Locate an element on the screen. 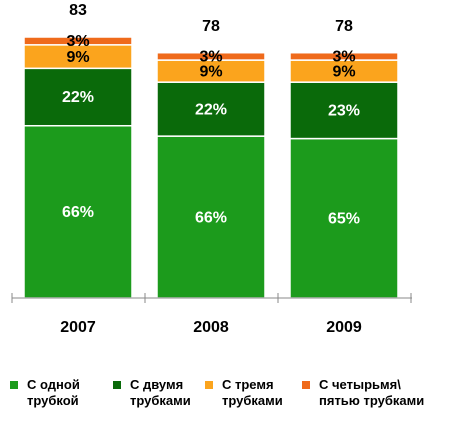 This screenshot has height=446, width=449. total-label: 83 is located at coordinates (78, 10).